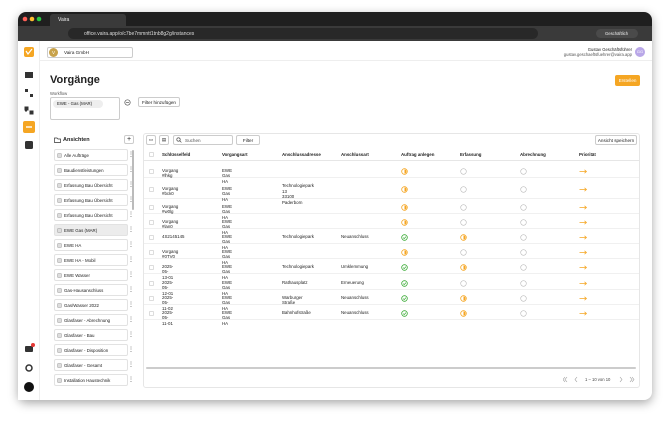 The width and height of the screenshot is (670, 424). I want to click on add-view-button: +, so click(129, 139).